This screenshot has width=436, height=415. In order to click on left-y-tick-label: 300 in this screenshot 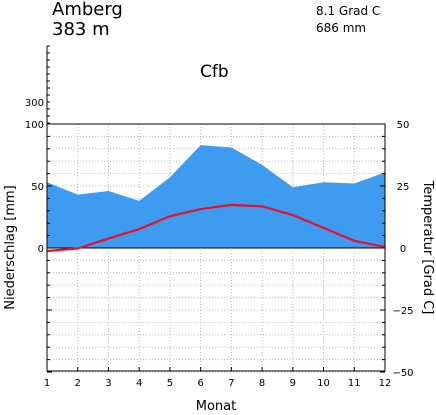, I will do `click(34, 103)`.